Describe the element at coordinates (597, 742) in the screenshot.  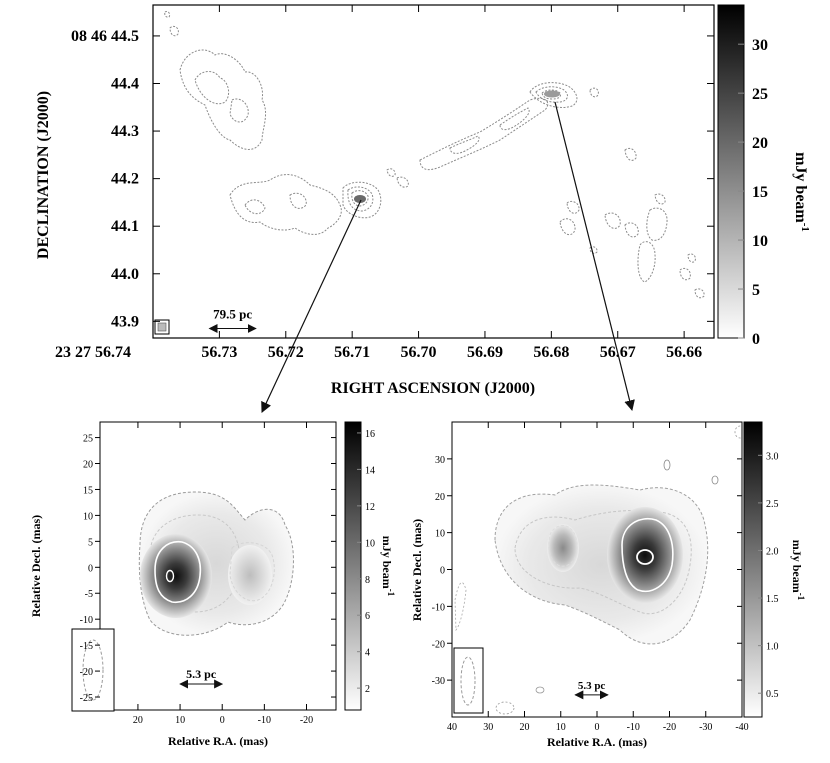
I see `bottom-right-x-axis-label: Relative R.A. (mas)` at that location.